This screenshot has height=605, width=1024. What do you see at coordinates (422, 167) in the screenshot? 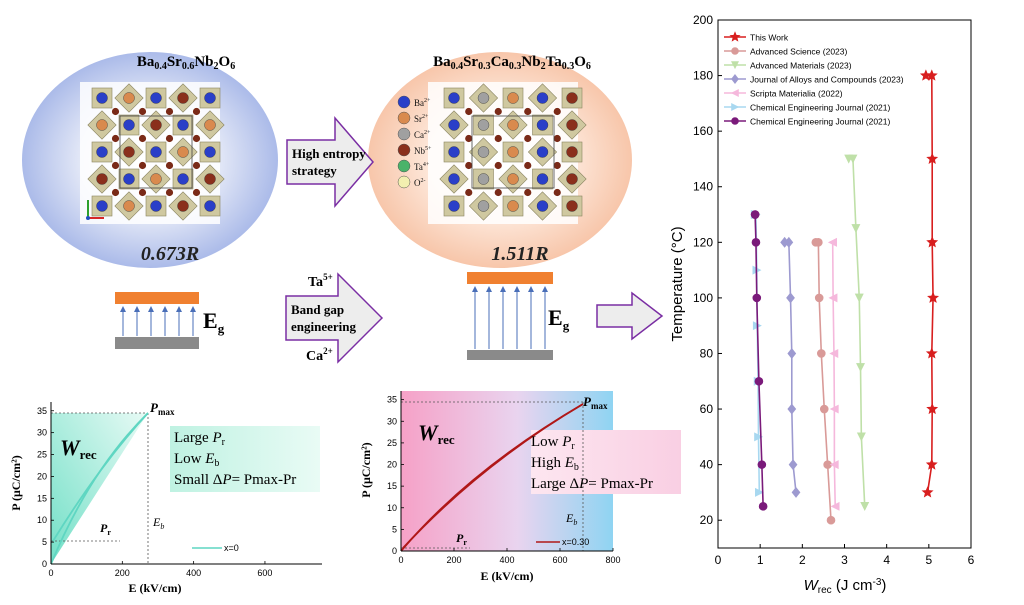
I see `legend-label: Ta4+` at bounding box center [422, 167].